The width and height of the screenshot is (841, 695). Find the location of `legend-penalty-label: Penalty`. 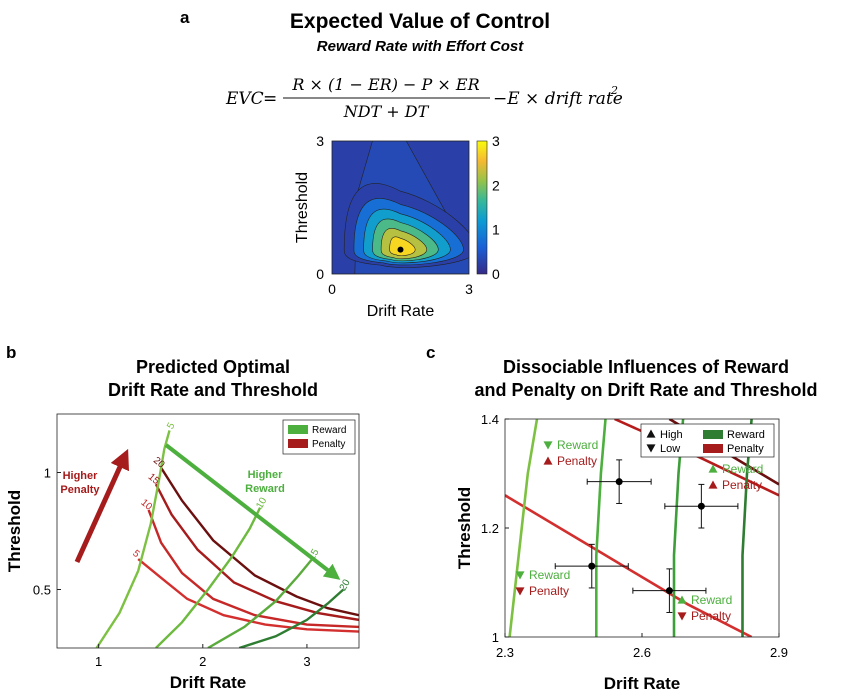

legend-penalty-label: Penalty is located at coordinates (745, 449).